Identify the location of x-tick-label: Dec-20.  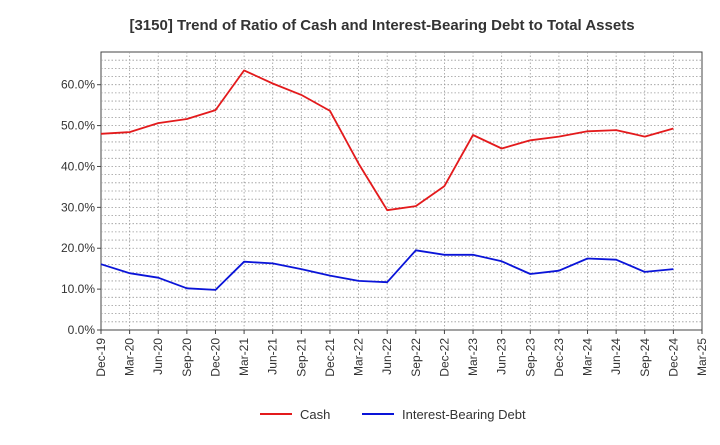
(215, 357).